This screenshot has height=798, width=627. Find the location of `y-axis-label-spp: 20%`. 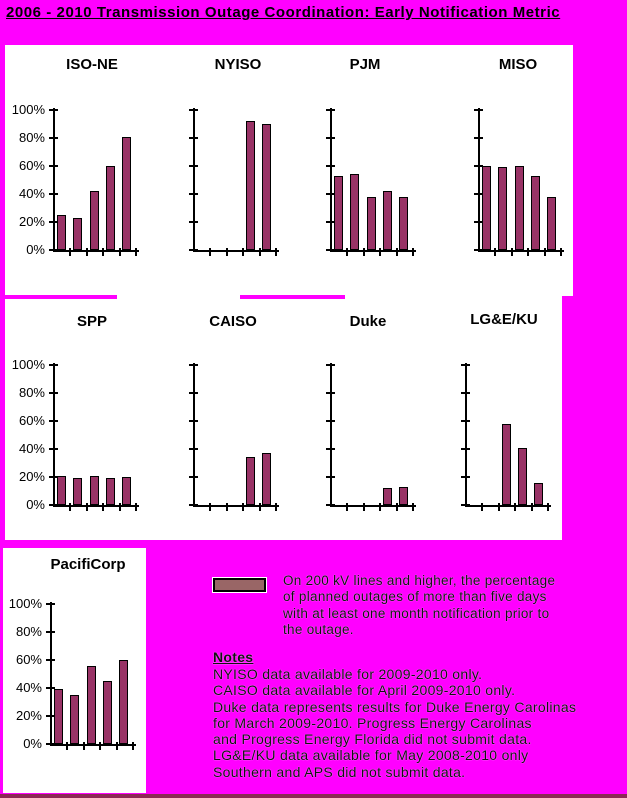

y-axis-label-spp: 20% is located at coordinates (31, 476).